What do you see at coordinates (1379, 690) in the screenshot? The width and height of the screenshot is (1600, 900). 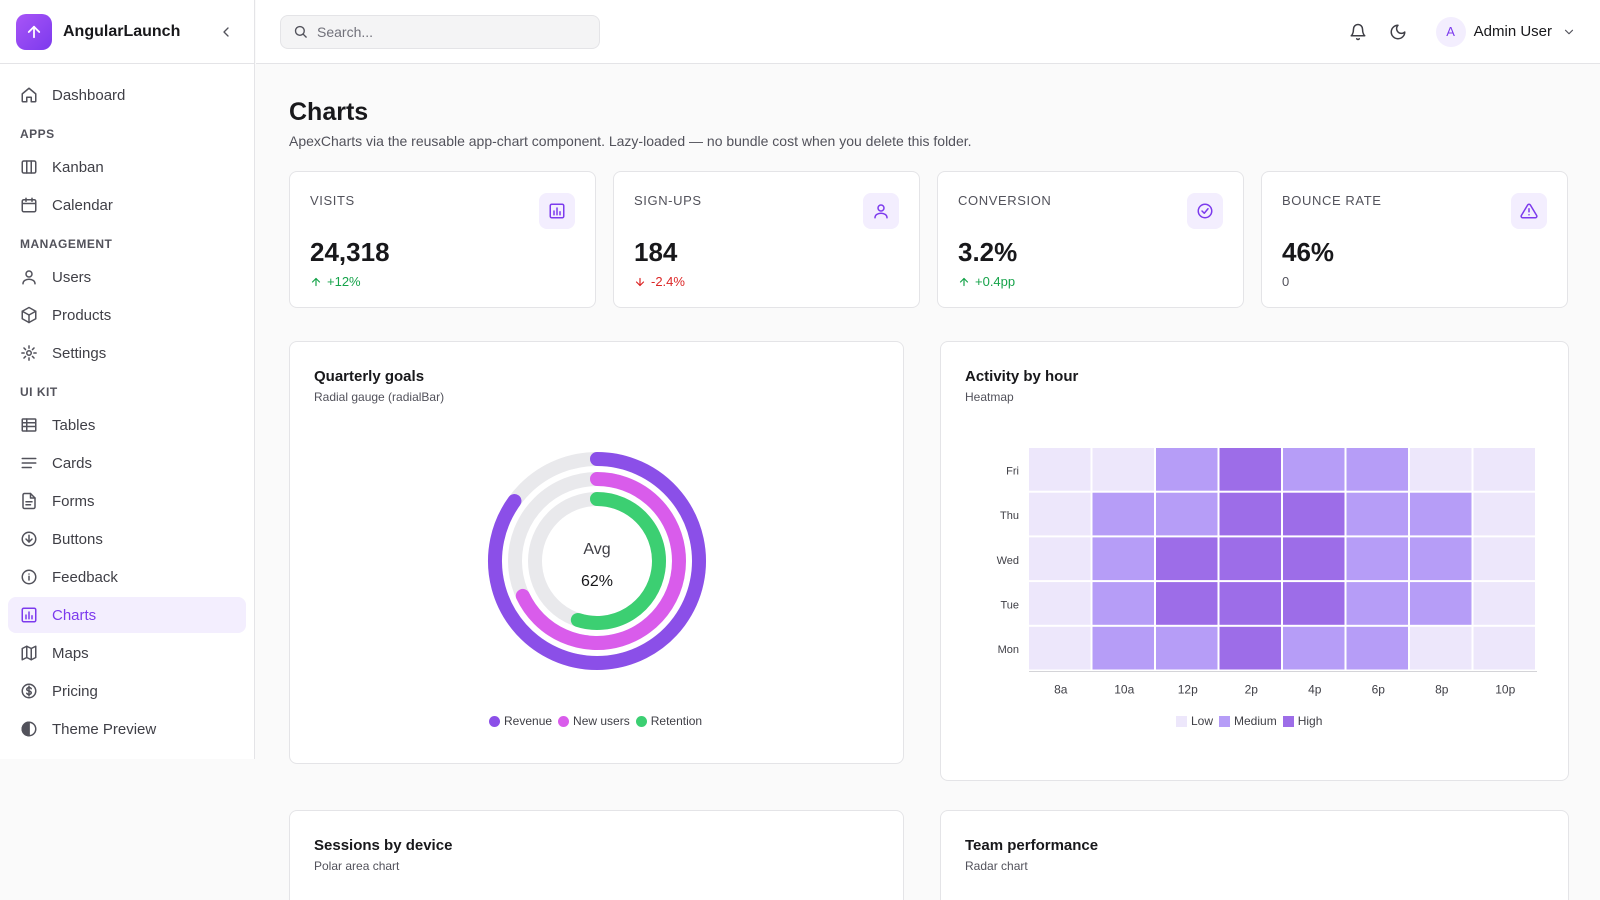 I see `heatmap-x-tick: 6p` at bounding box center [1379, 690].